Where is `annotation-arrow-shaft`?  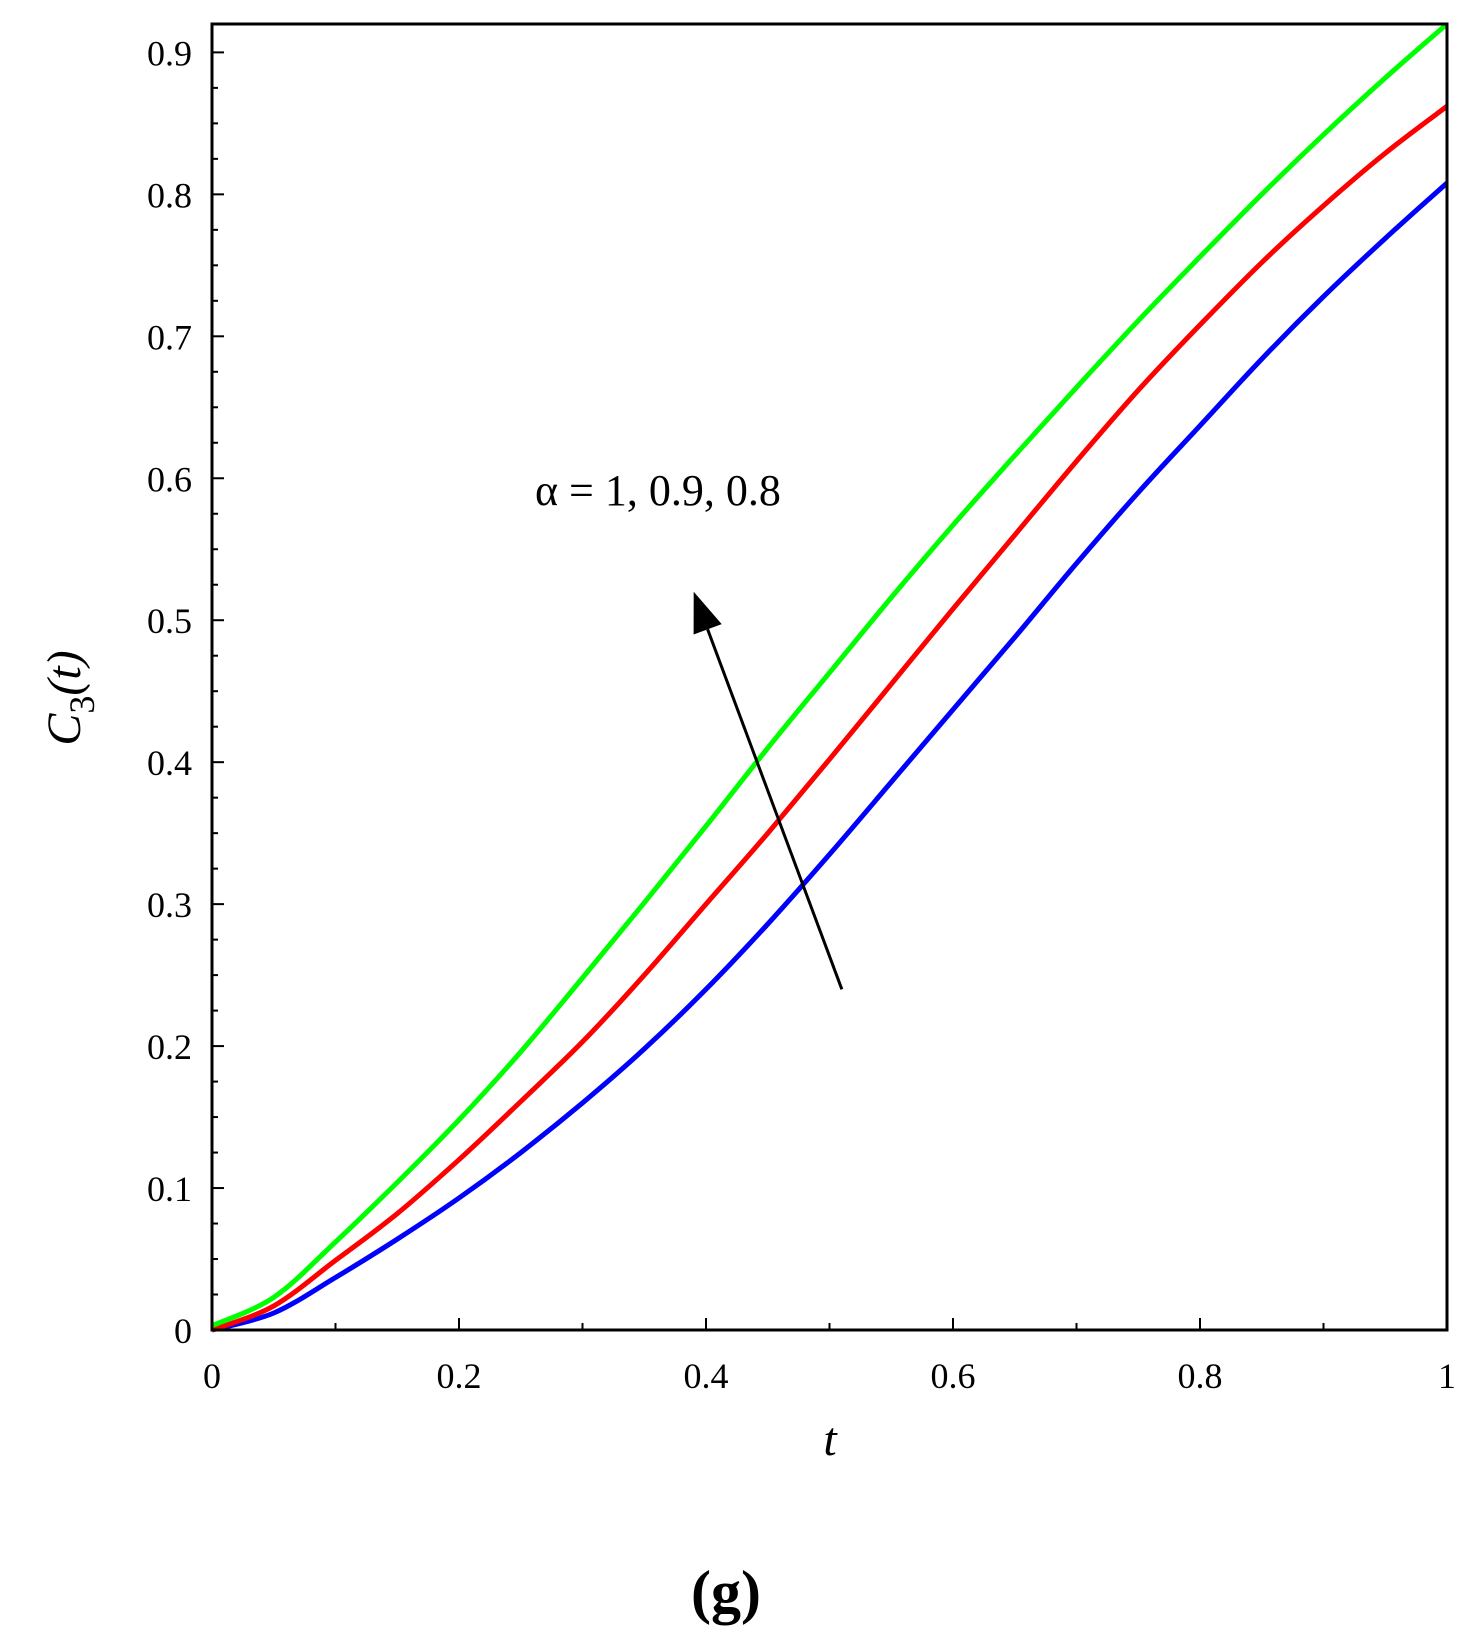
annotation-arrow-shaft is located at coordinates (775, 809).